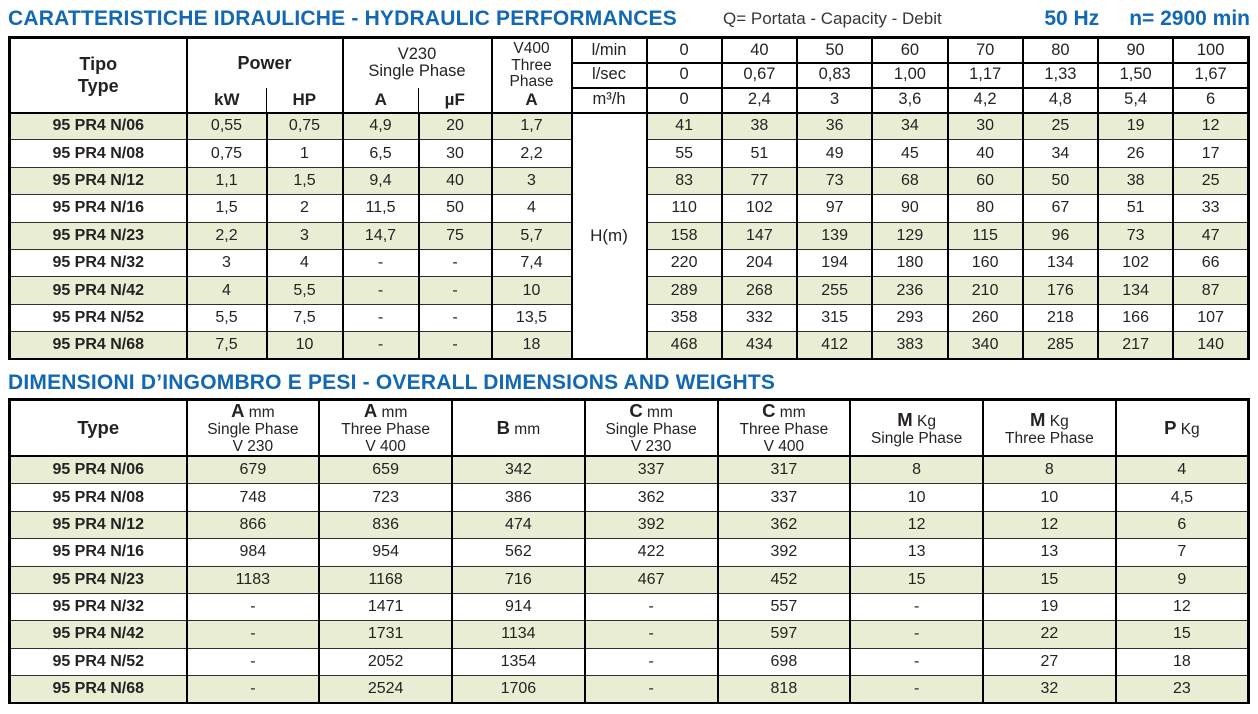  Describe the element at coordinates (98, 75) in the screenshot. I see `type-column-header: Tipo Type` at that location.